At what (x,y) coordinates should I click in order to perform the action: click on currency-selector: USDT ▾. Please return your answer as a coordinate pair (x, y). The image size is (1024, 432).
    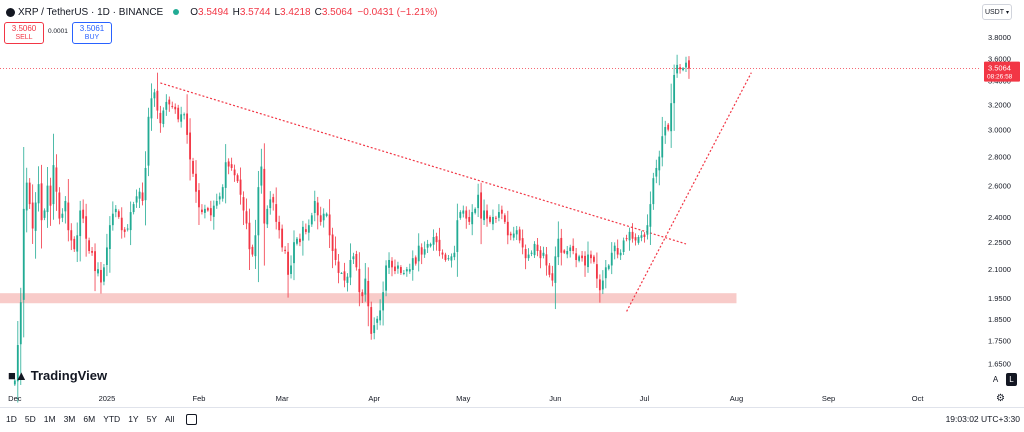
    Looking at the image, I should click on (997, 12).